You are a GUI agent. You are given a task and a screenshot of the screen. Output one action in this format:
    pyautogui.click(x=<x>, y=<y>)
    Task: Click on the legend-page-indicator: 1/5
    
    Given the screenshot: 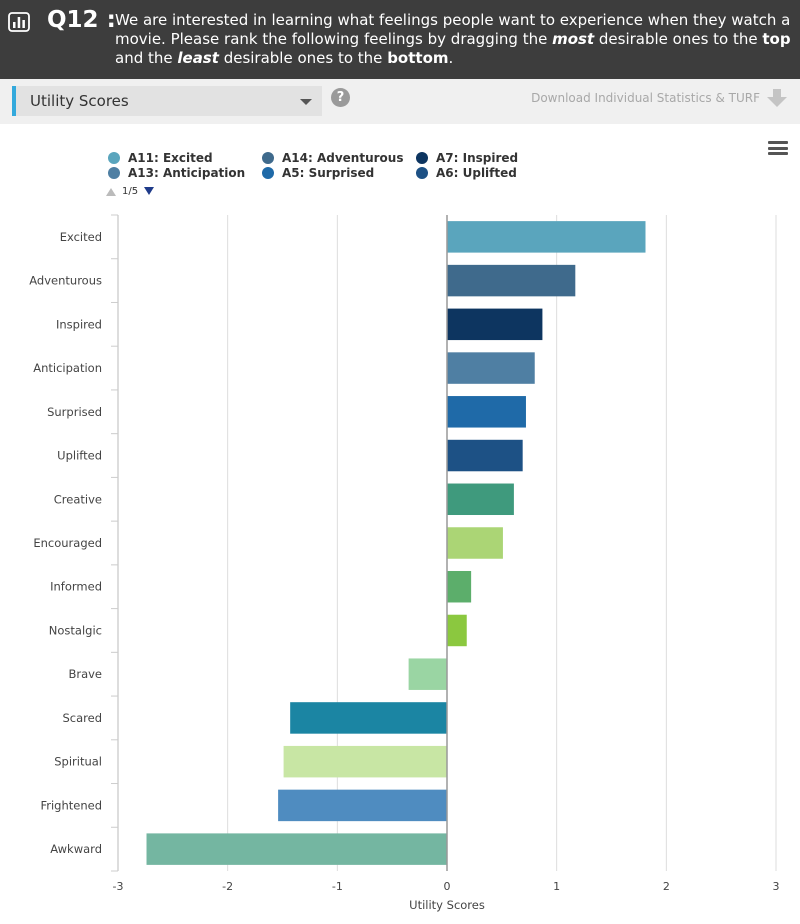 What is the action you would take?
    pyautogui.click(x=130, y=191)
    